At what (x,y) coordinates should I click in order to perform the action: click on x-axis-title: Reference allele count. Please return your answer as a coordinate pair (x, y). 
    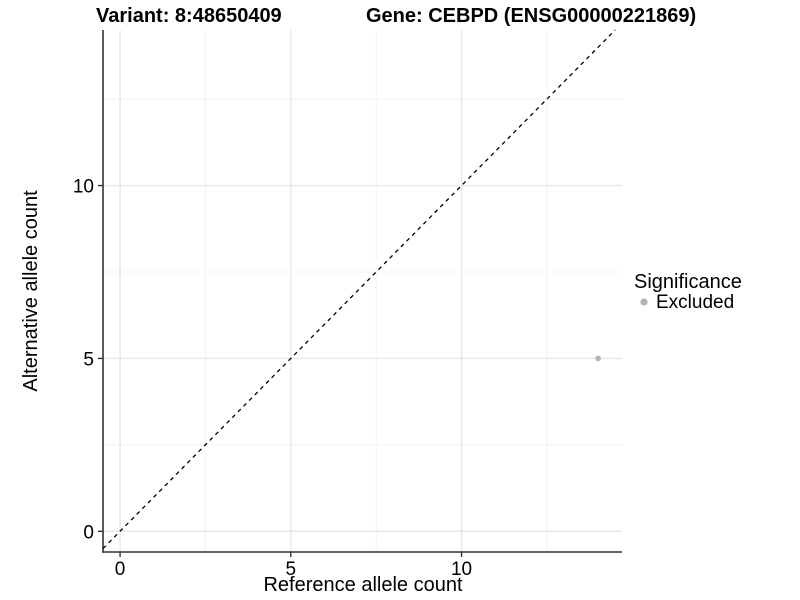
    Looking at the image, I should click on (362, 585).